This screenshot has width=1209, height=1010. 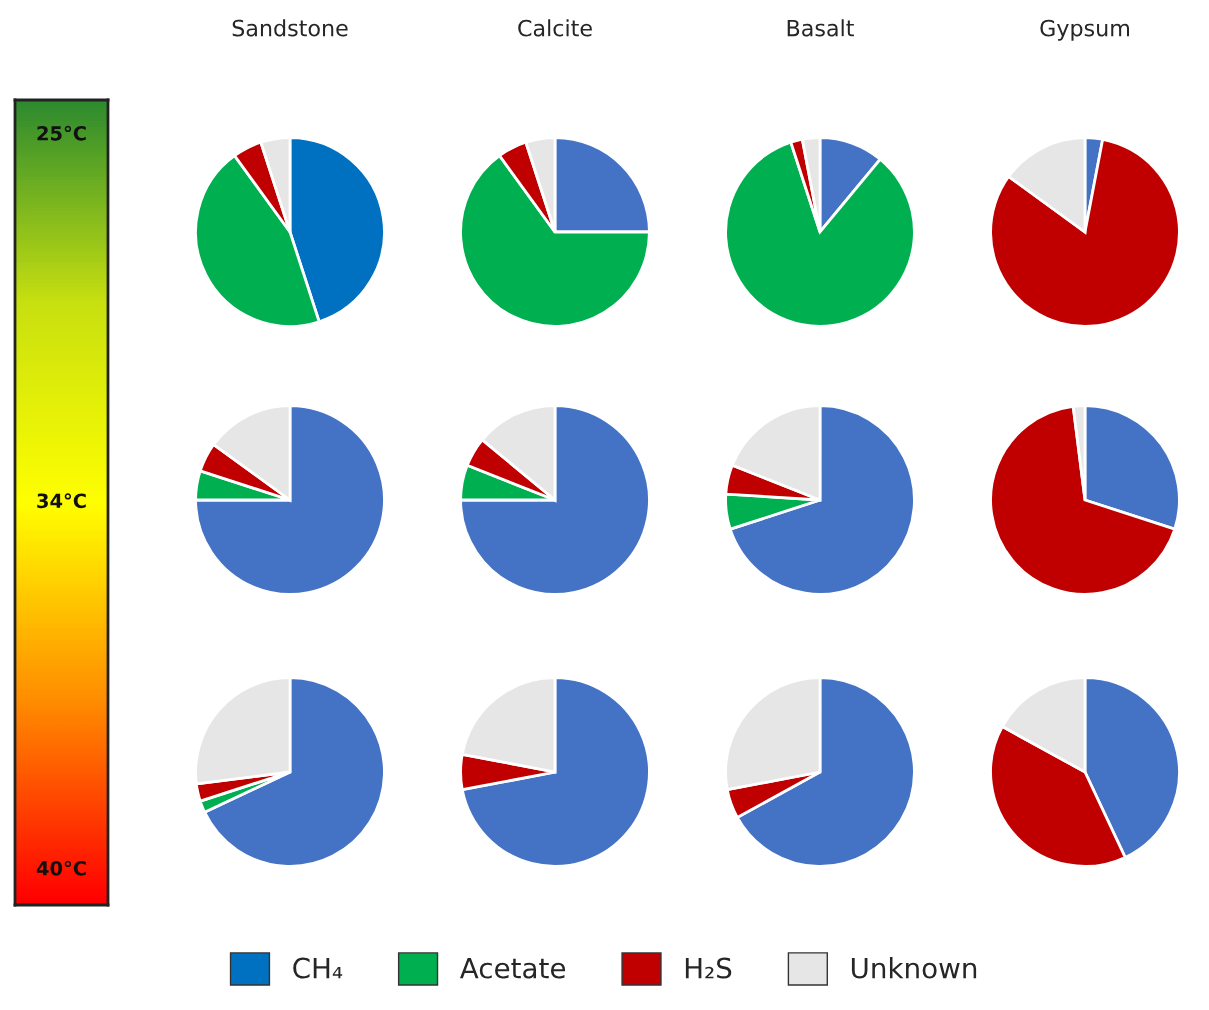 I want to click on legend-label: H₂S, so click(x=708, y=968).